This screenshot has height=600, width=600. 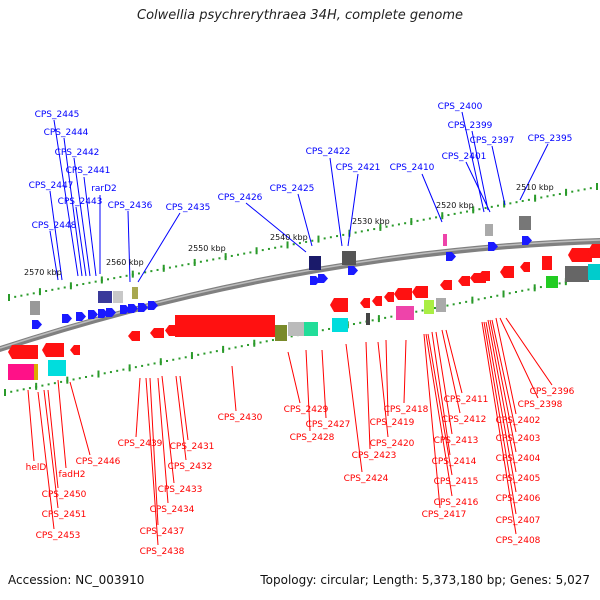 I want to click on gene-label: CPS_2427, so click(x=328, y=425).